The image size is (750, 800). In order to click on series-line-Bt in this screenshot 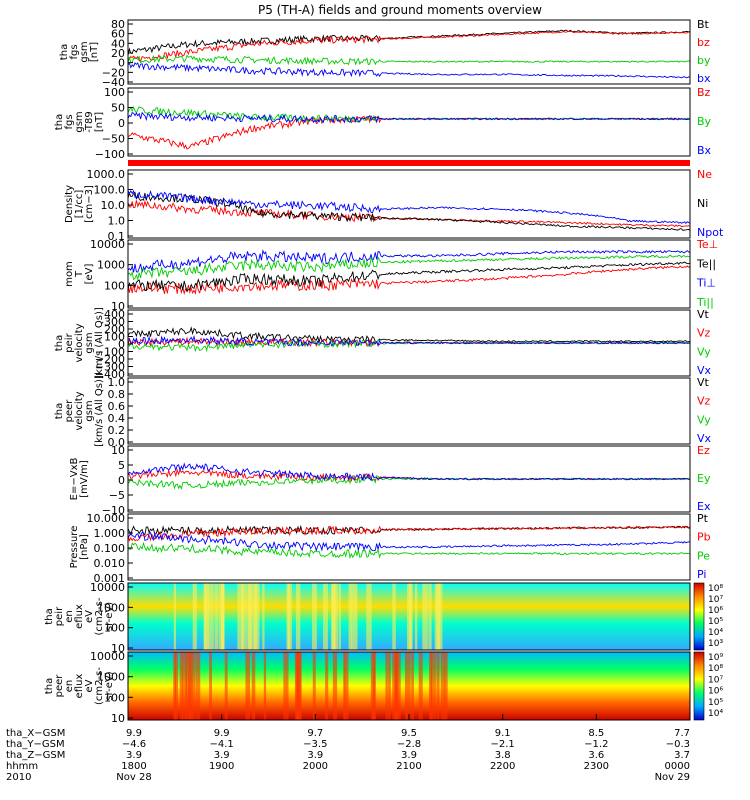, I will do `click(409, 42)`.